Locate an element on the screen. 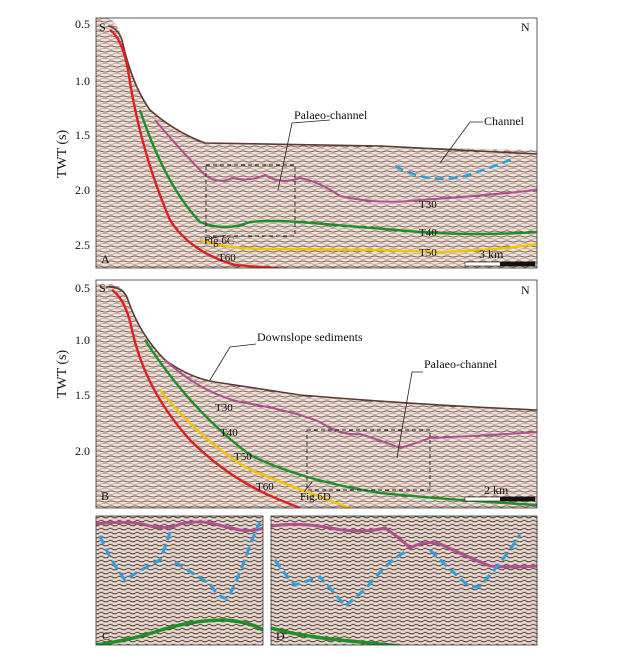  panel-c-frame is located at coordinates (179, 580).